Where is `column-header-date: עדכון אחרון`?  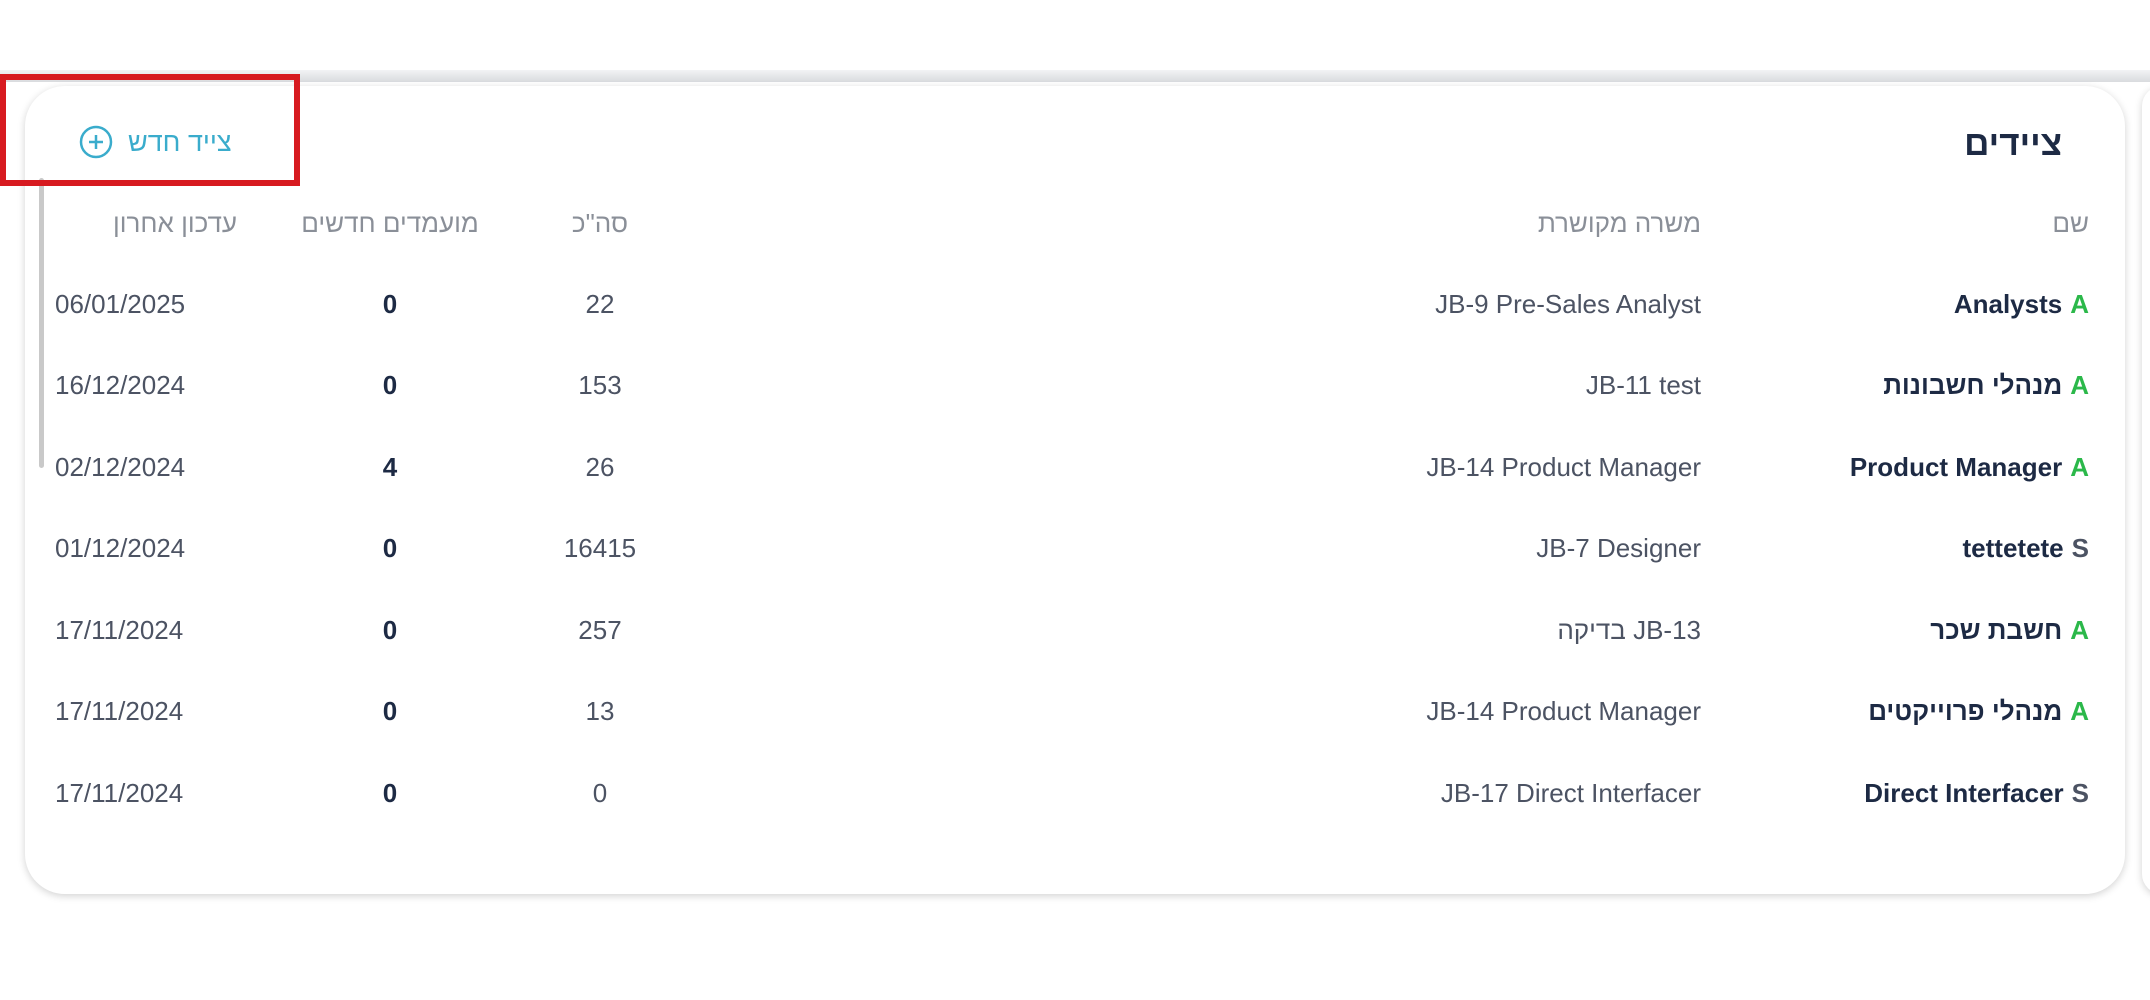
column-header-date: עדכון אחרון is located at coordinates (175, 223).